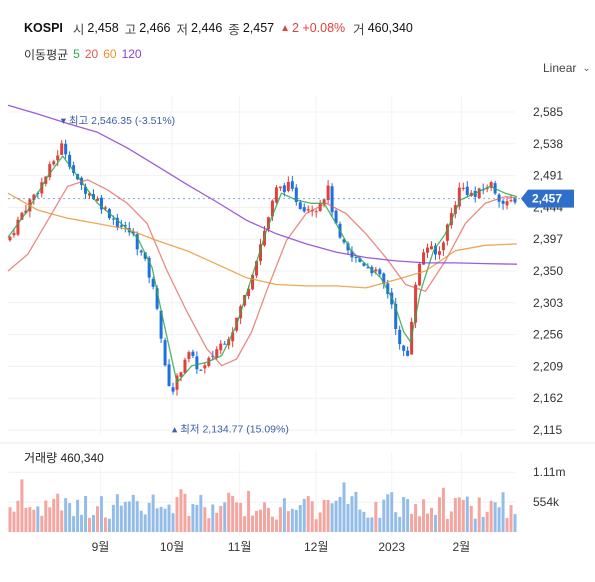 The height and width of the screenshot is (582, 595). Describe the element at coordinates (548, 335) in the screenshot. I see `price-tick-label: 2,256` at that location.